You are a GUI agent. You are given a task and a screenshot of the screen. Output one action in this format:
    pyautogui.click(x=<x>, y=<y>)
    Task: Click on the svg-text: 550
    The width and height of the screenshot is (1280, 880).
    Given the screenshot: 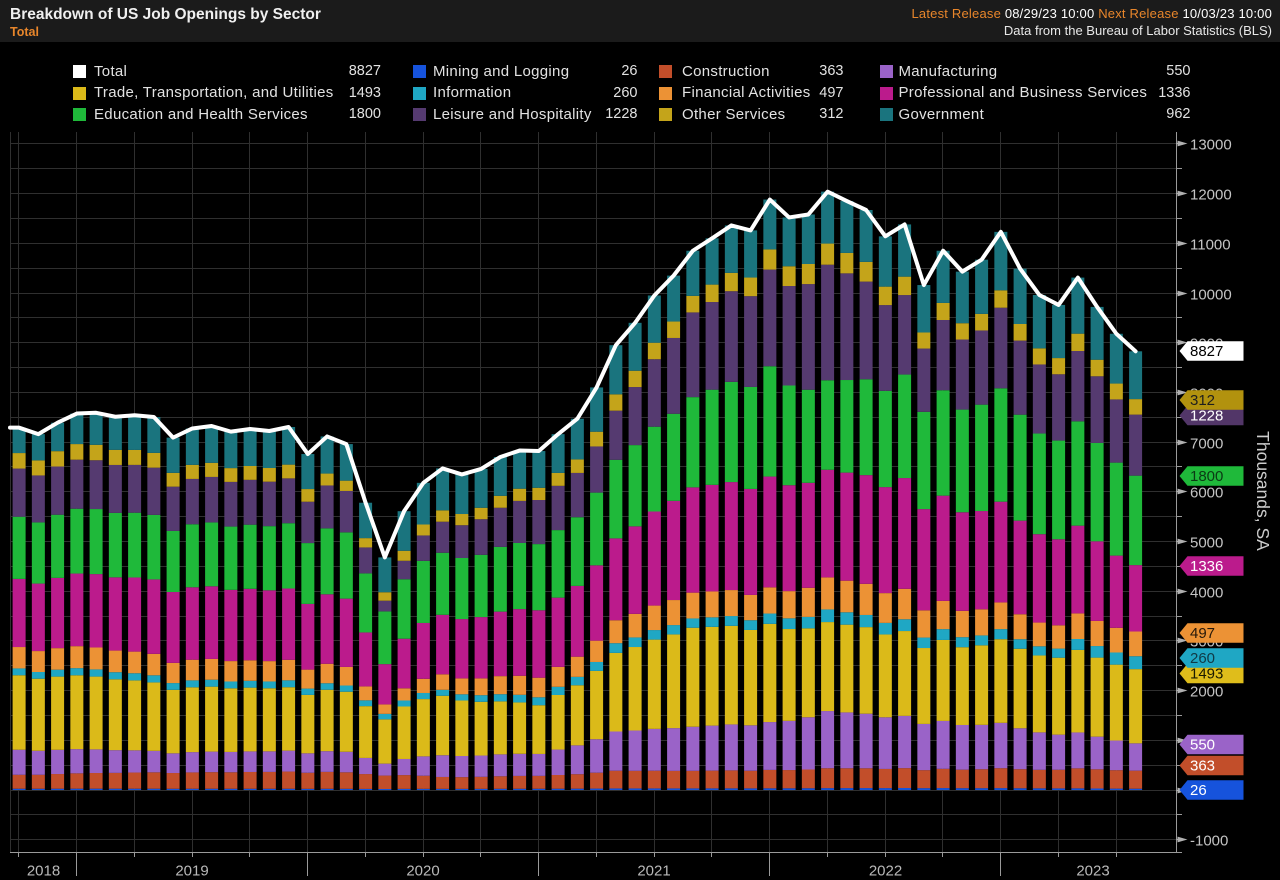 What is the action you would take?
    pyautogui.click(x=1202, y=745)
    